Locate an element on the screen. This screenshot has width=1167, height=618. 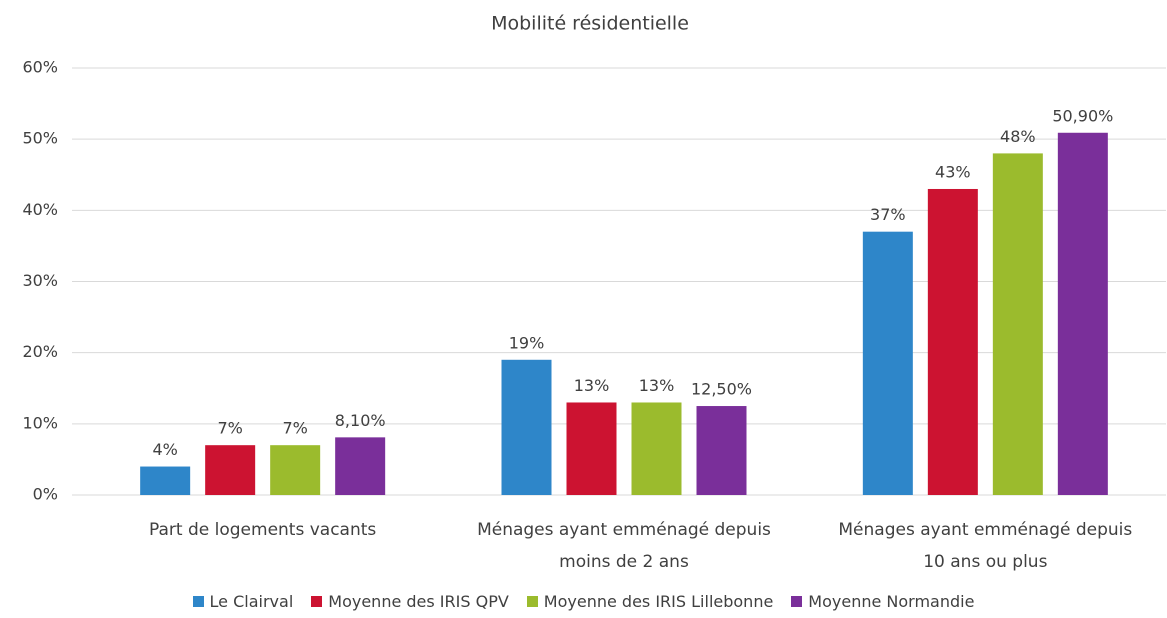
x-tick-label: Part de logements vacants is located at coordinates (263, 530).